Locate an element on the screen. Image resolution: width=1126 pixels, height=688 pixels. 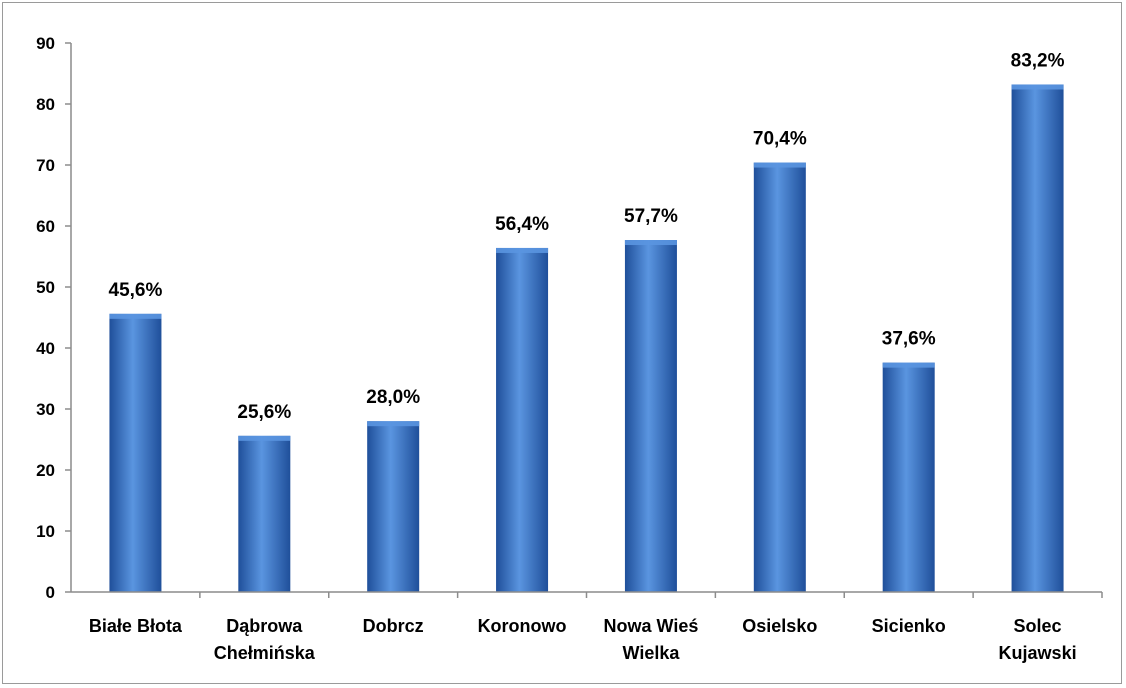
x-tick-label: Sicienko is located at coordinates (909, 626).